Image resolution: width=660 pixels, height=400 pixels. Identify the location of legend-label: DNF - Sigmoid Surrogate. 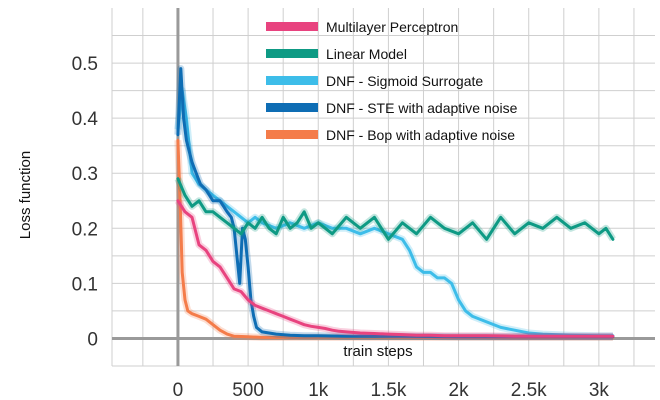
(404, 81).